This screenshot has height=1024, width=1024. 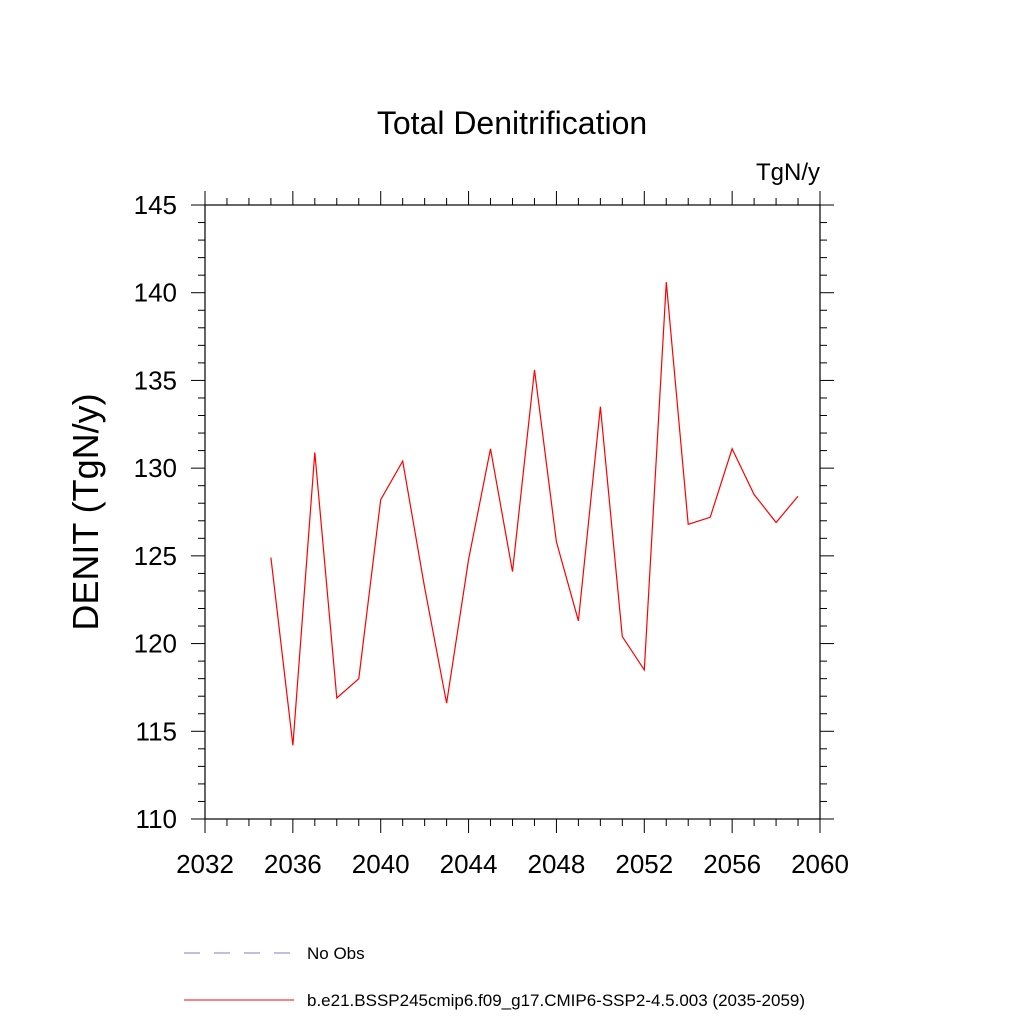 I want to click on y-tick-label: 130, so click(x=155, y=468).